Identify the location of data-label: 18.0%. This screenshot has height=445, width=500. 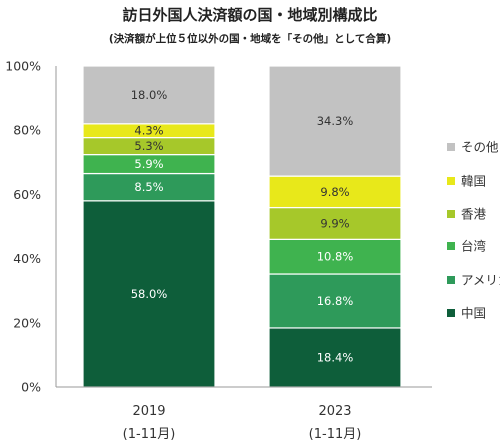
(149, 95).